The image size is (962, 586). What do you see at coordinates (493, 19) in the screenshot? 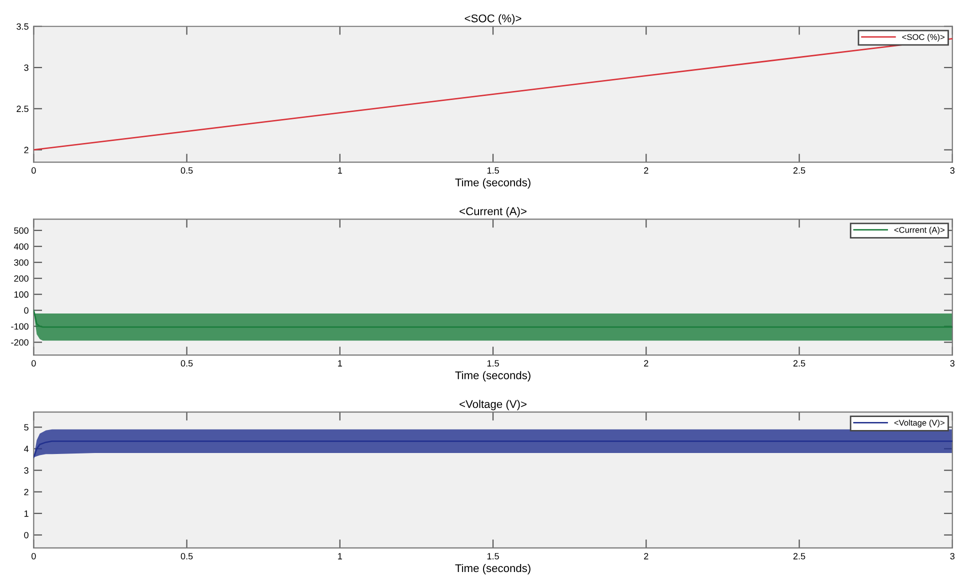
I see `chart-title: <SOC (%)>` at bounding box center [493, 19].